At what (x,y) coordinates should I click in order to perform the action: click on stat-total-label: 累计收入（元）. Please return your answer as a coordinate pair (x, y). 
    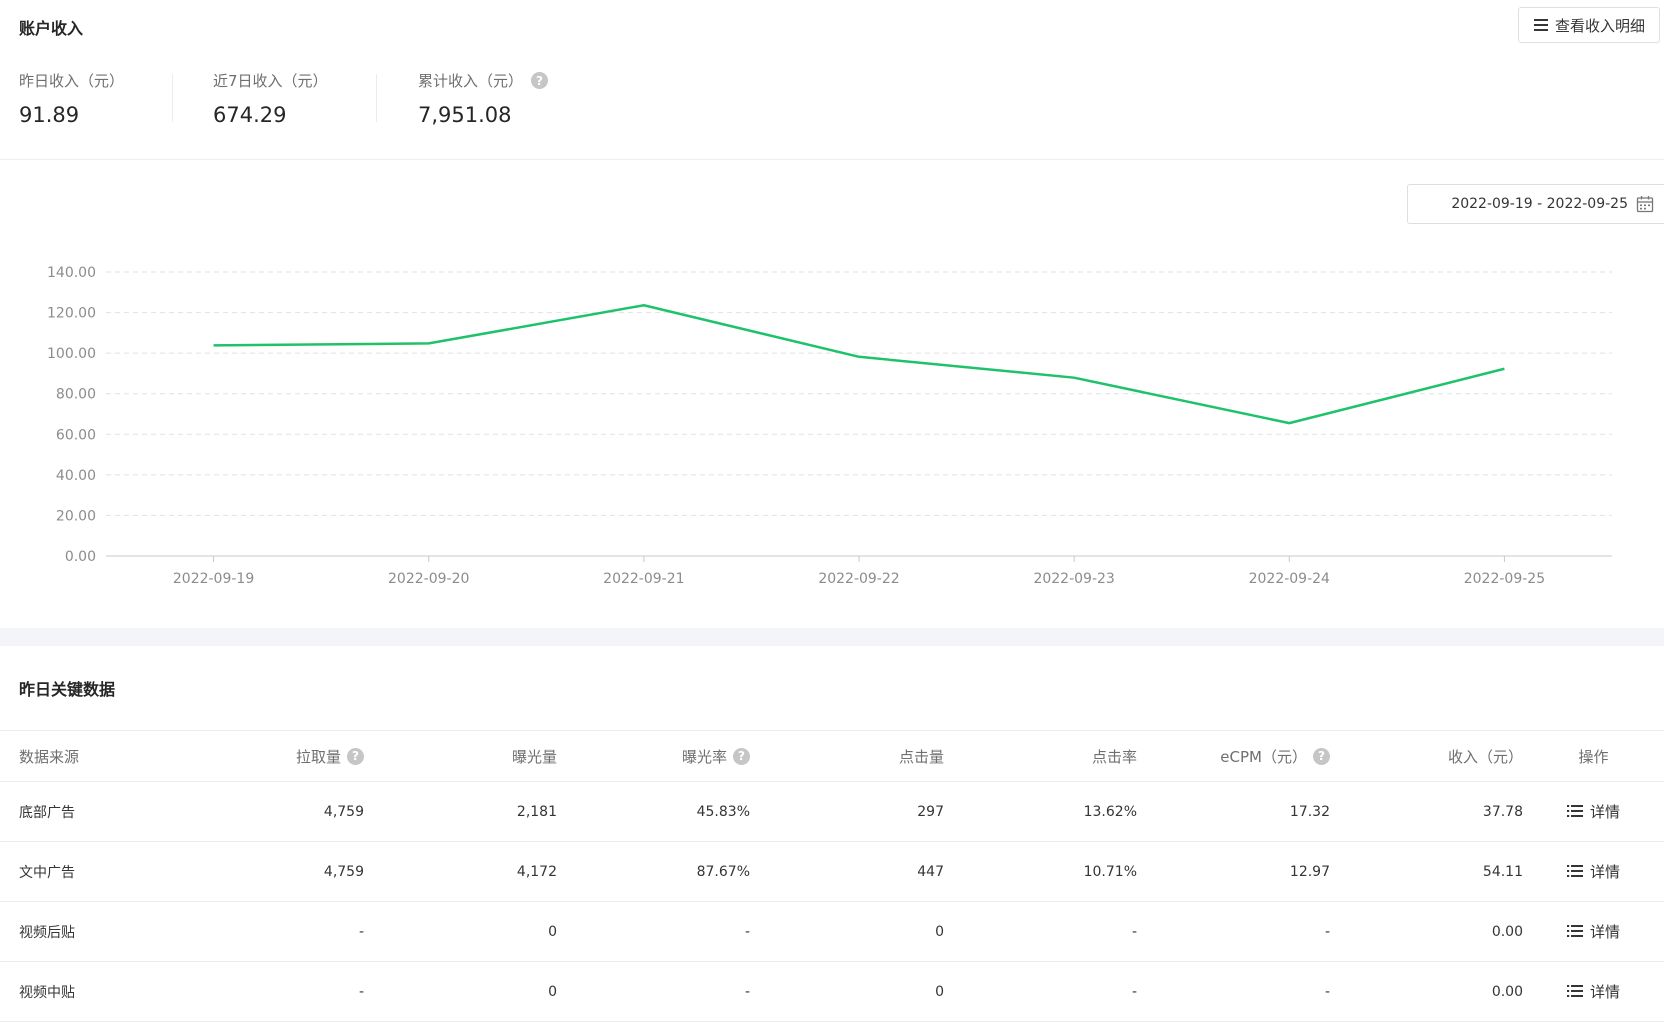
    Looking at the image, I should click on (471, 81).